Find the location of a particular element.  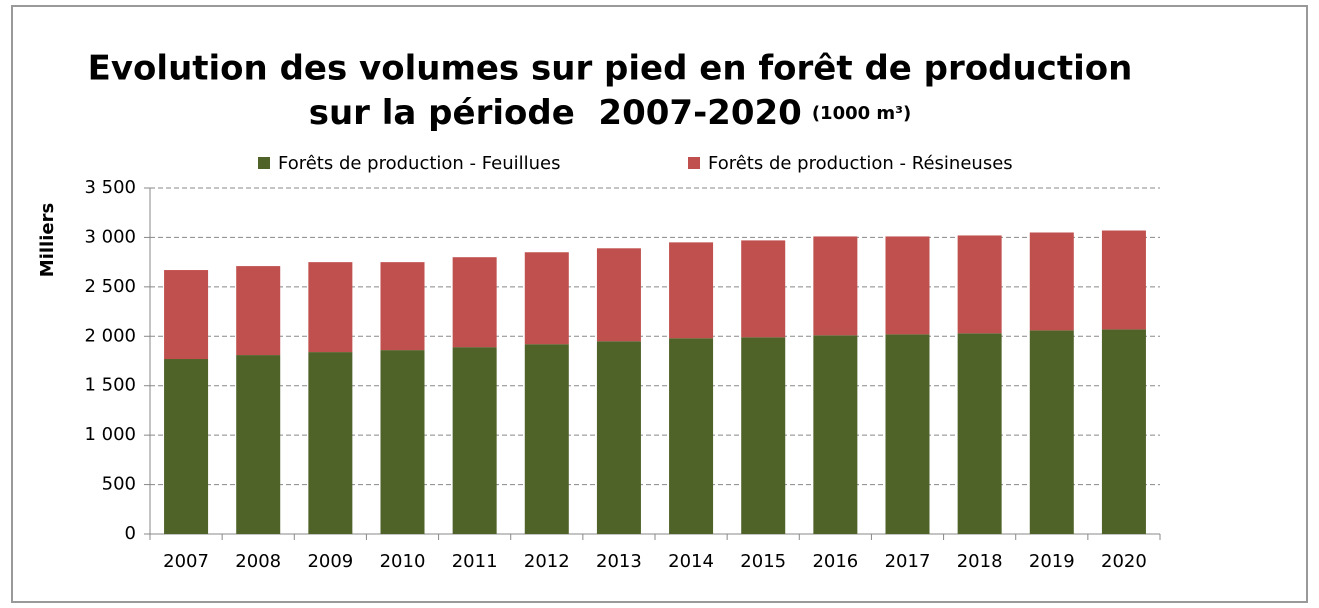

title-unit: (1000 m³) is located at coordinates (861, 113).